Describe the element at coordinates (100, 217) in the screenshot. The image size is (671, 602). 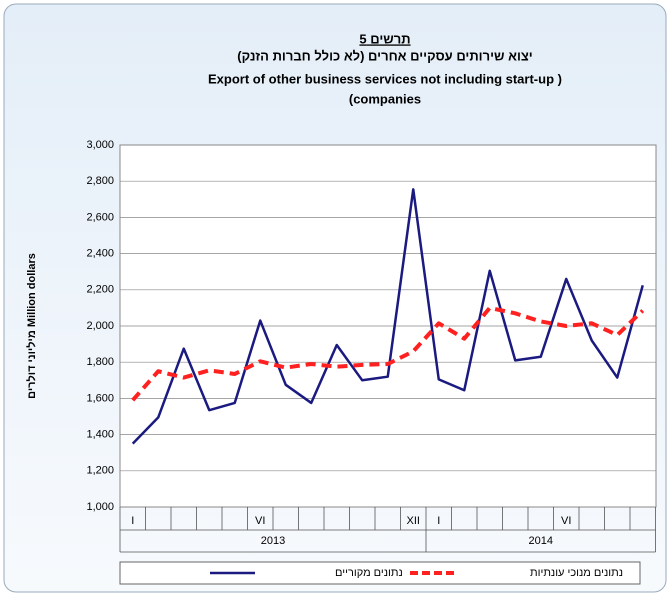
I see `y-tick-label: 2,600` at that location.